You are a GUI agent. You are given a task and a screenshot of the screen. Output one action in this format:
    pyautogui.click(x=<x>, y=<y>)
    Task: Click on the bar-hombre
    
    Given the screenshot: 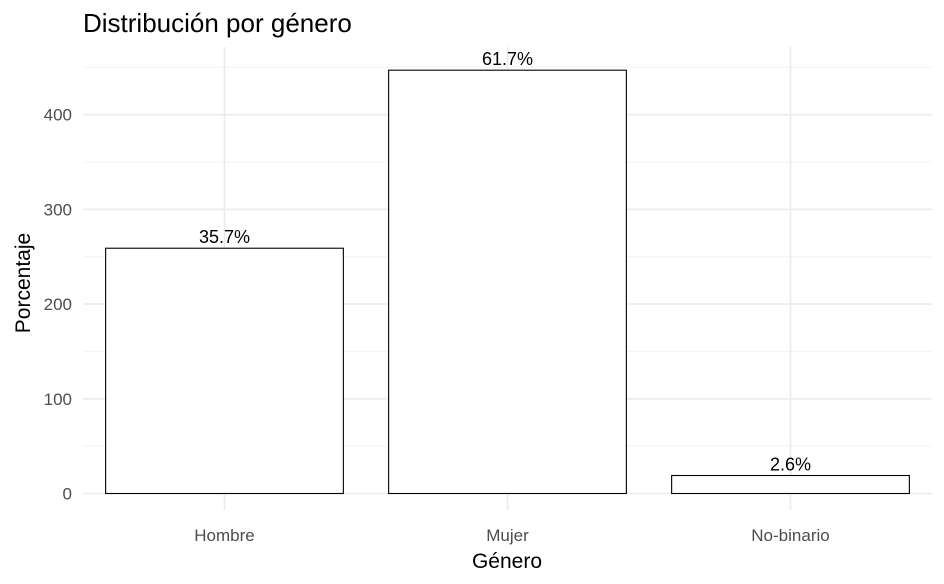 What is the action you would take?
    pyautogui.click(x=224, y=371)
    